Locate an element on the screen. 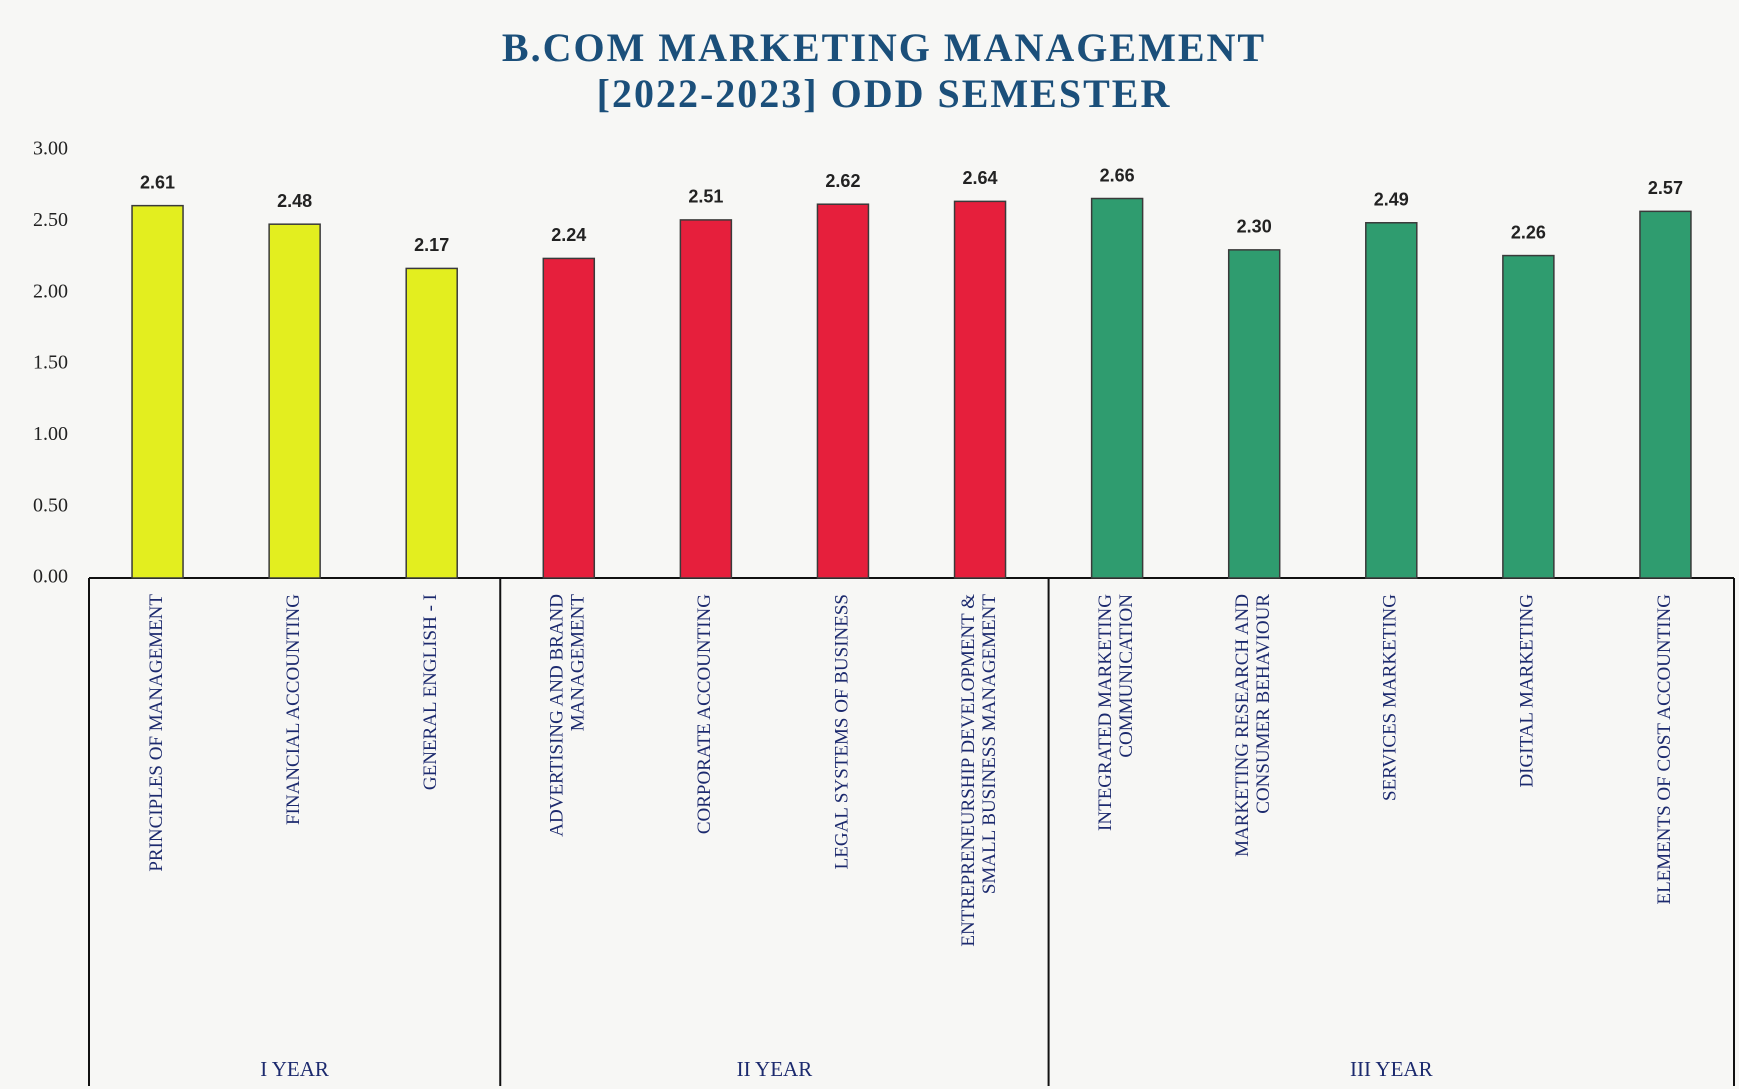 Image resolution: width=1739 pixels, height=1089 pixels. chart-title: B.COM MARKETING MANAGEMENT is located at coordinates (884, 47).